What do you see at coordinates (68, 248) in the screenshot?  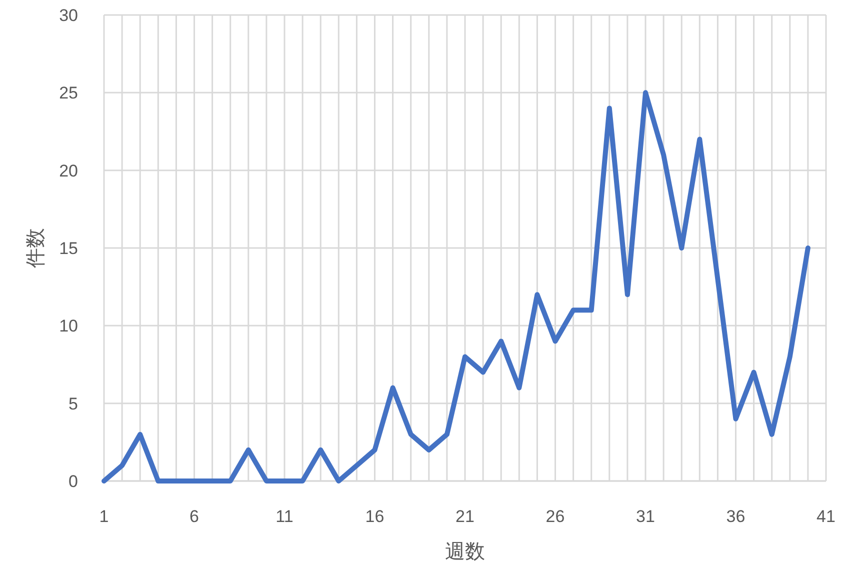 I see `y-tick-label: 15` at bounding box center [68, 248].